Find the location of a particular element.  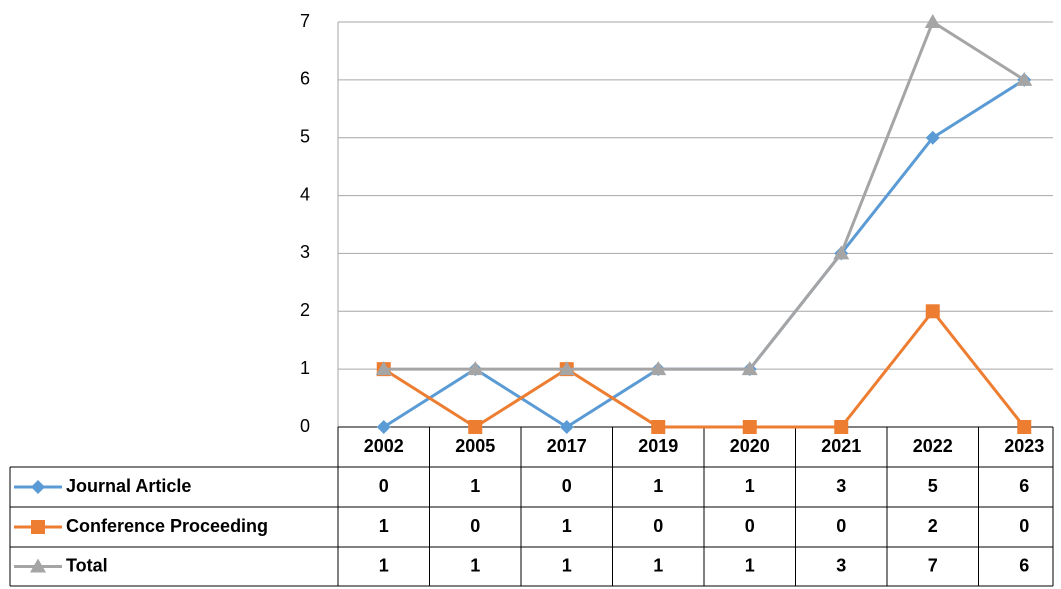

x-tick-label: 2021 is located at coordinates (841, 446).